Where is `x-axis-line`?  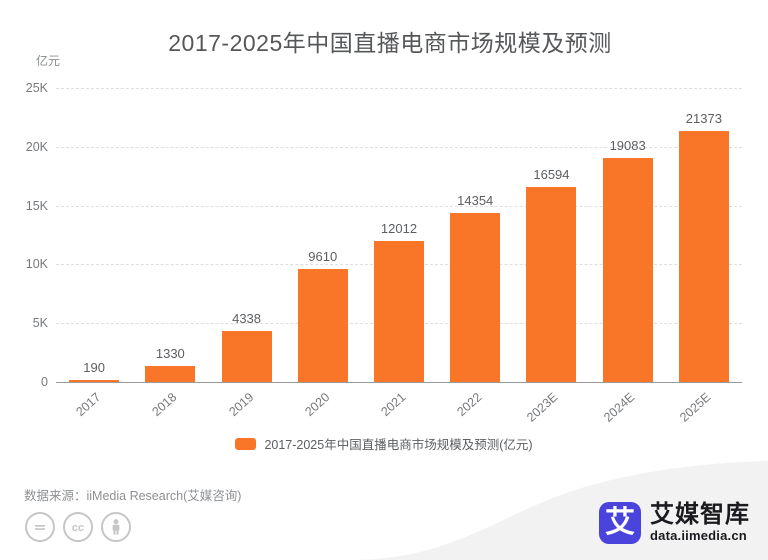 x-axis-line is located at coordinates (399, 382).